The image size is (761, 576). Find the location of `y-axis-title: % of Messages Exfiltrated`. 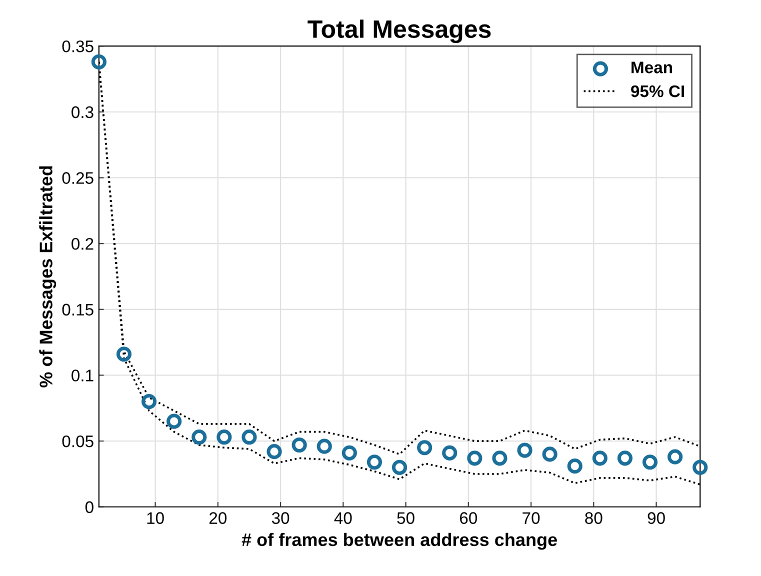

y-axis-title: % of Messages Exfiltrated is located at coordinates (47, 277).